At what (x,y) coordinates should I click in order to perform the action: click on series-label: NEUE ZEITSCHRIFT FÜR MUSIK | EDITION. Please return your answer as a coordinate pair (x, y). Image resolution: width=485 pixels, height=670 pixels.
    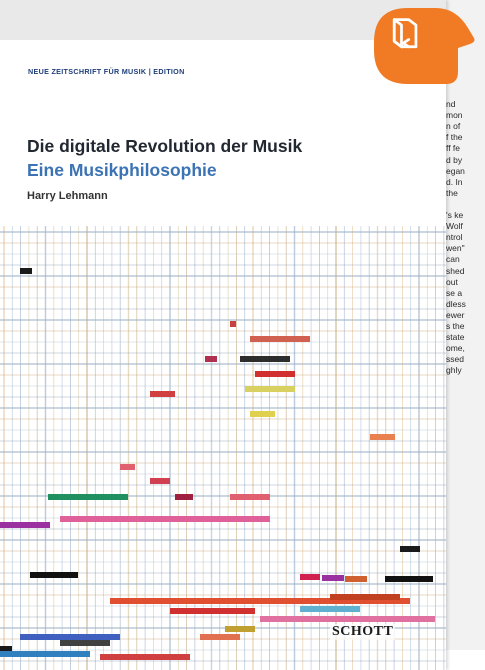
    Looking at the image, I should click on (106, 71).